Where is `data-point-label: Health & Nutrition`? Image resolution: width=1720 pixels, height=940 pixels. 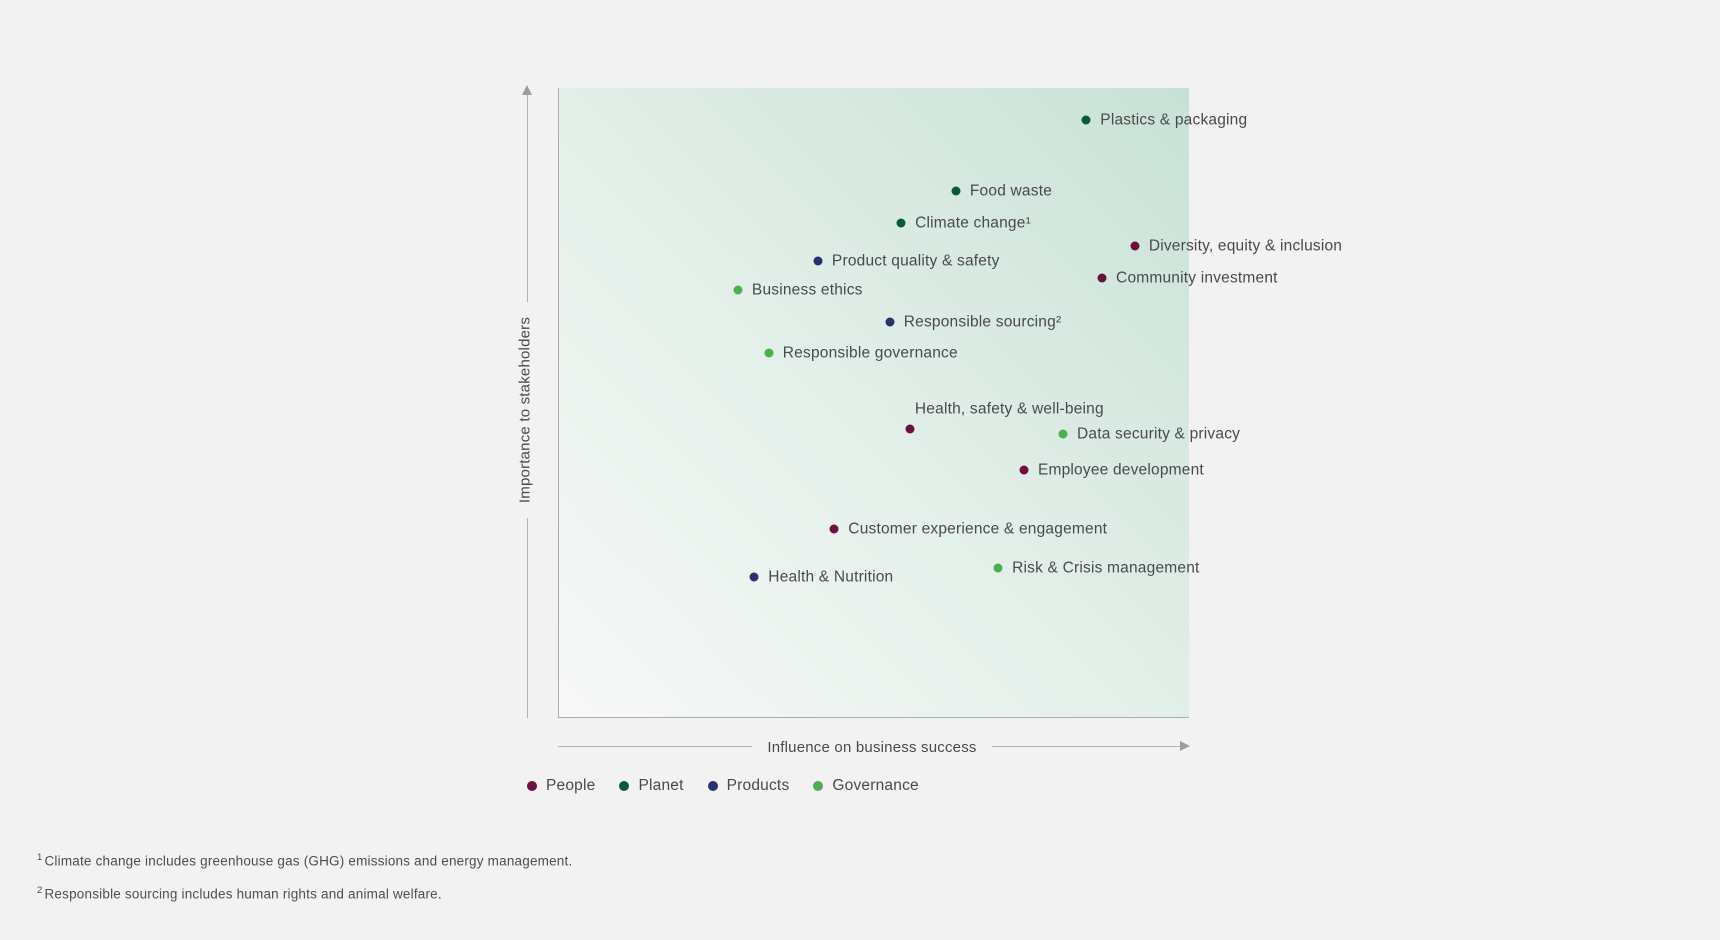
data-point-label: Health & Nutrition is located at coordinates (831, 576).